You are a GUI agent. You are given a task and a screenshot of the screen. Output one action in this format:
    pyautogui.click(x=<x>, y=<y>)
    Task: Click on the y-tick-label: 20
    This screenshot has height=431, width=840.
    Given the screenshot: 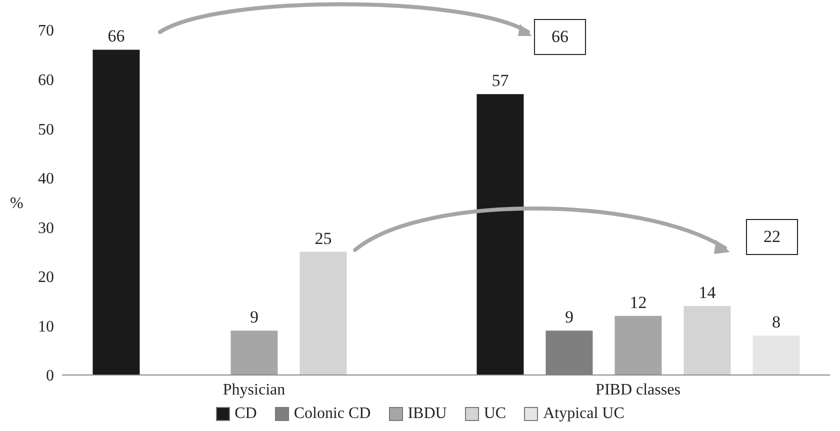 What is the action you would take?
    pyautogui.click(x=46, y=277)
    